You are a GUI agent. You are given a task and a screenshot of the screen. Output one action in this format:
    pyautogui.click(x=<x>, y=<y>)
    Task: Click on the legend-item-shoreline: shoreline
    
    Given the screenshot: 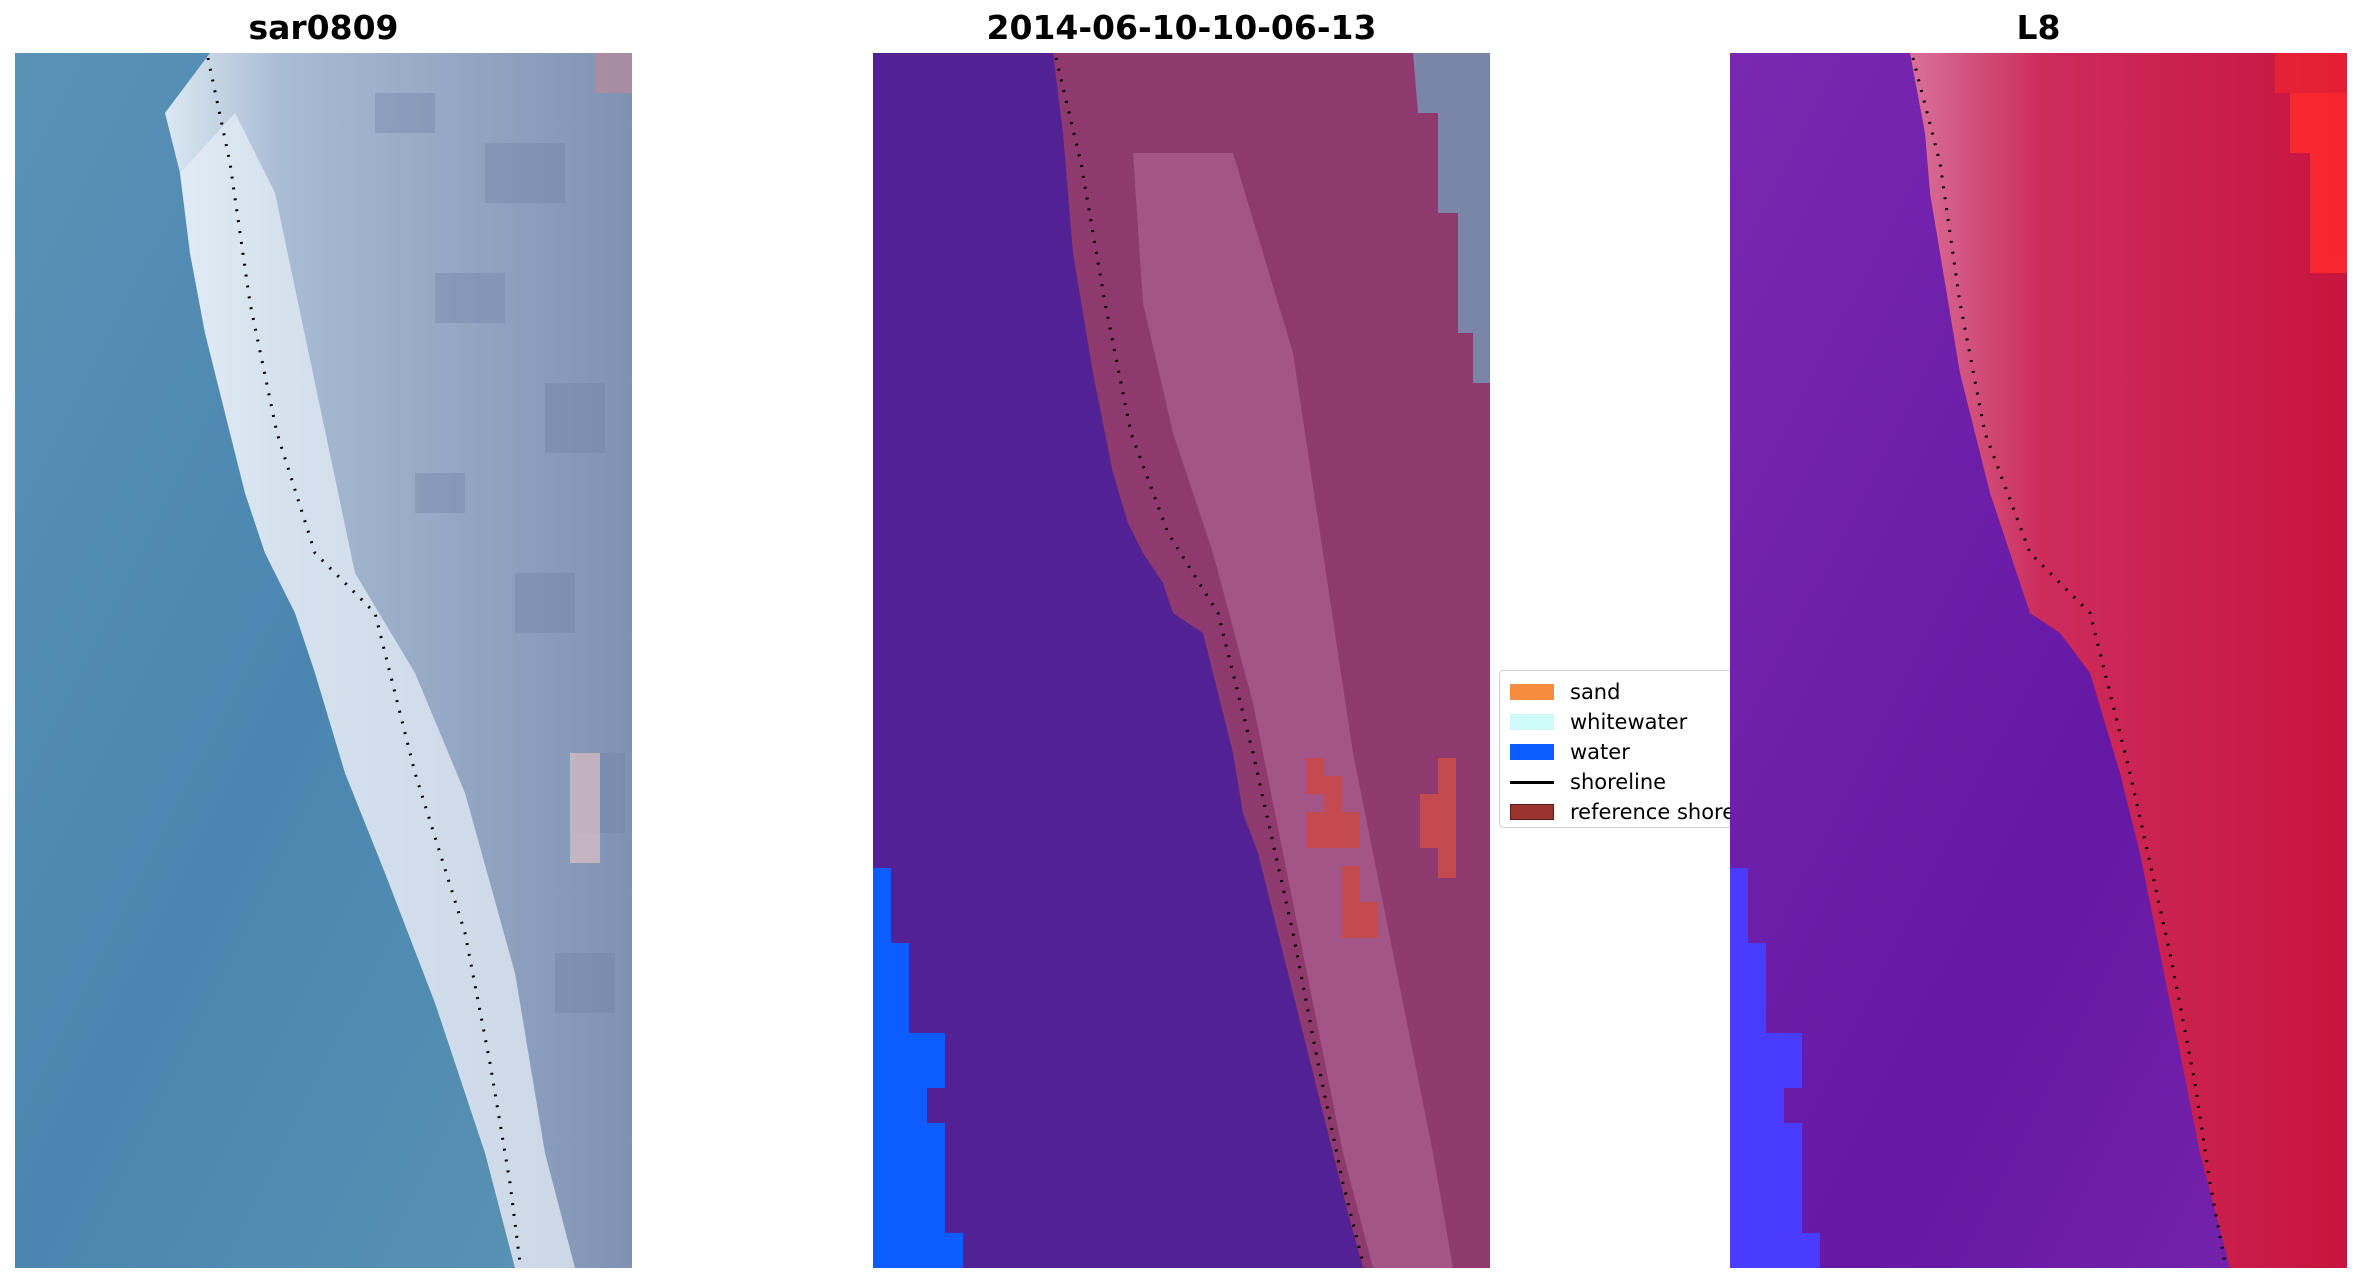 What is the action you would take?
    pyautogui.click(x=1616, y=782)
    